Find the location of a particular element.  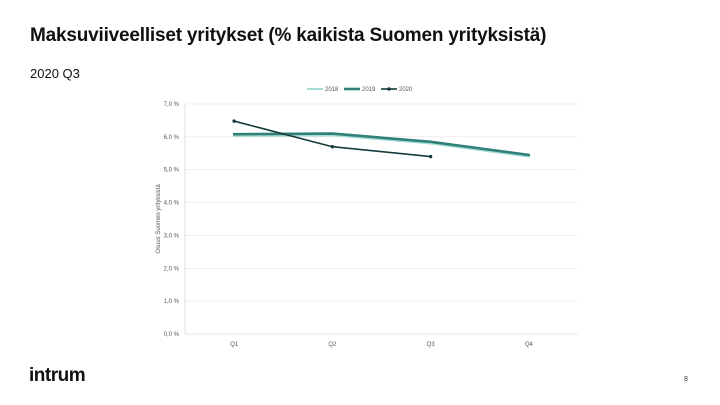

x-tick-label: Q3 is located at coordinates (431, 345).